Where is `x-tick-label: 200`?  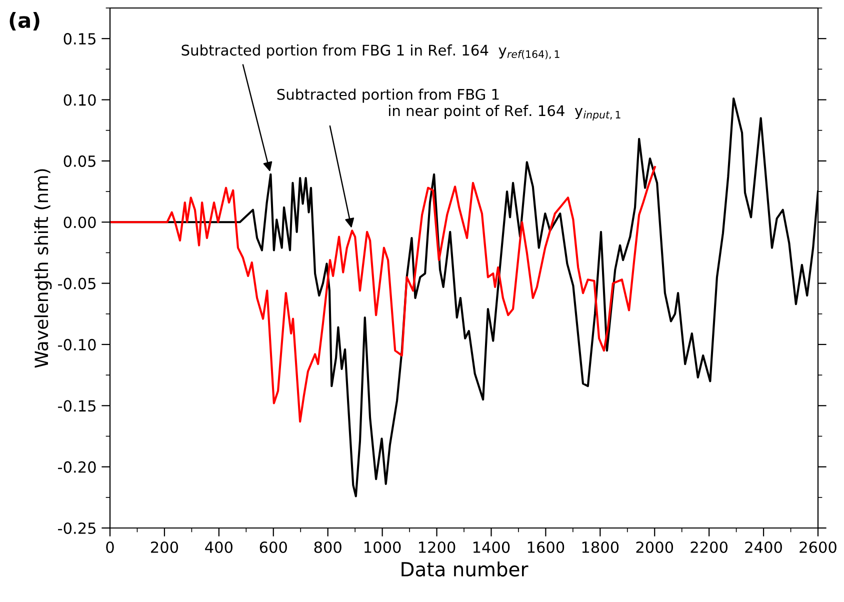 x-tick-label: 200 is located at coordinates (164, 547).